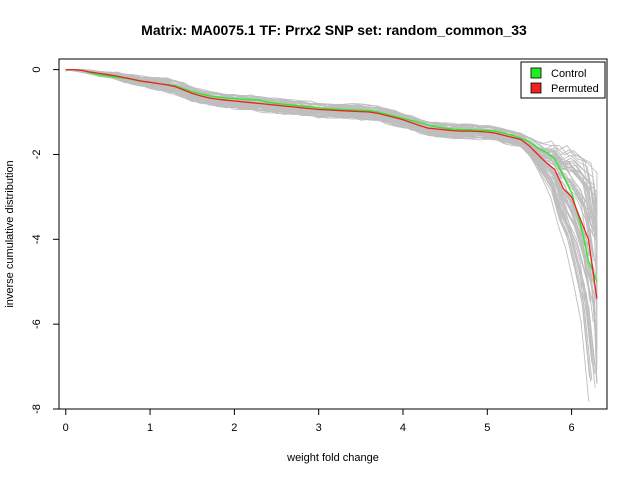  Describe the element at coordinates (234, 428) in the screenshot. I see `x-tick-label-2: 2` at that location.